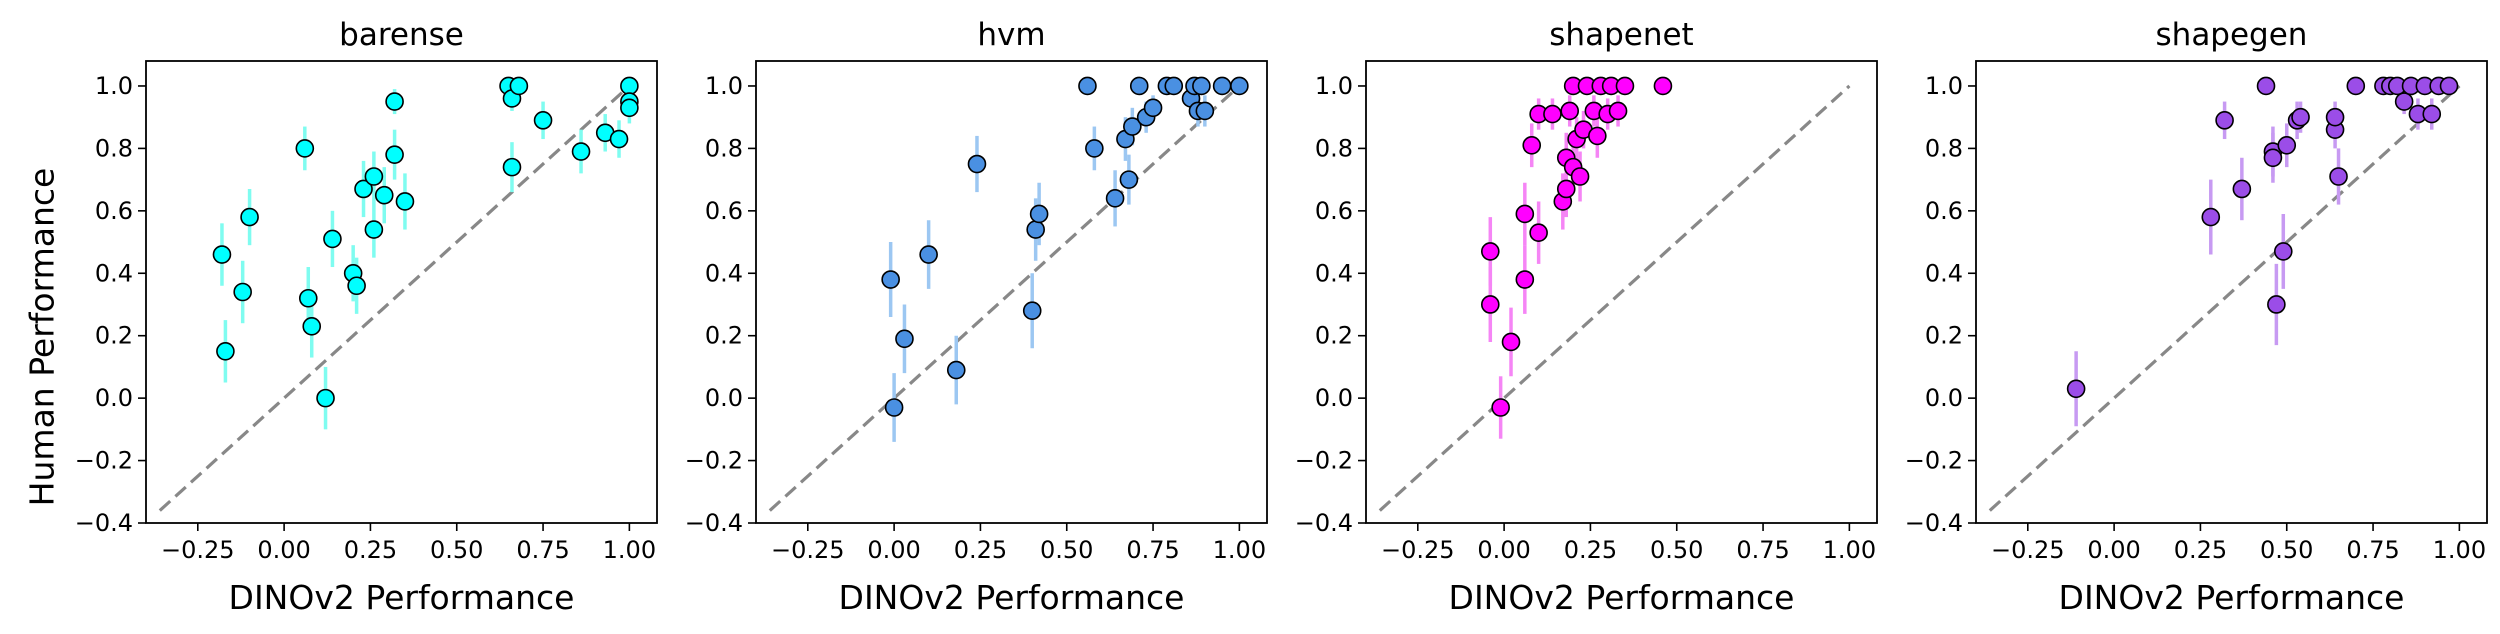  Describe the element at coordinates (1011, 35) in the screenshot. I see `panel-title: hvm` at that location.